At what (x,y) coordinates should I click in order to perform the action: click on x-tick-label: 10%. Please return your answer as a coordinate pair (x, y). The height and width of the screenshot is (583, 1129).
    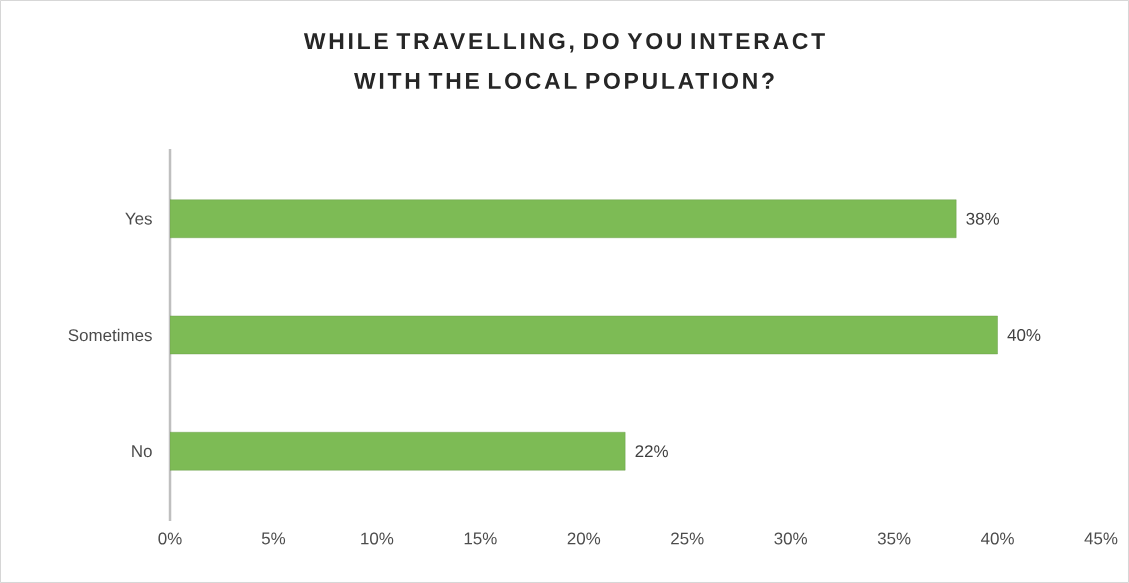
    Looking at the image, I should click on (377, 538).